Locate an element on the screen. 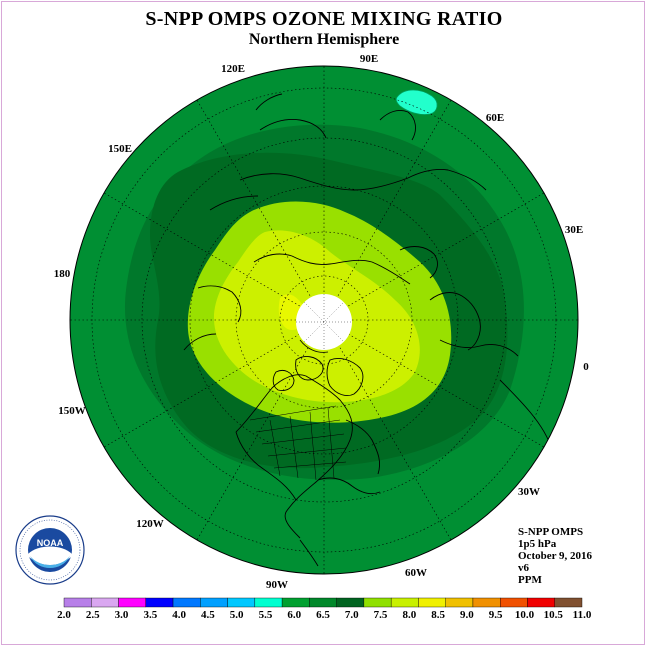 The height and width of the screenshot is (648, 648). longitude-label: 180 is located at coordinates (62, 274).